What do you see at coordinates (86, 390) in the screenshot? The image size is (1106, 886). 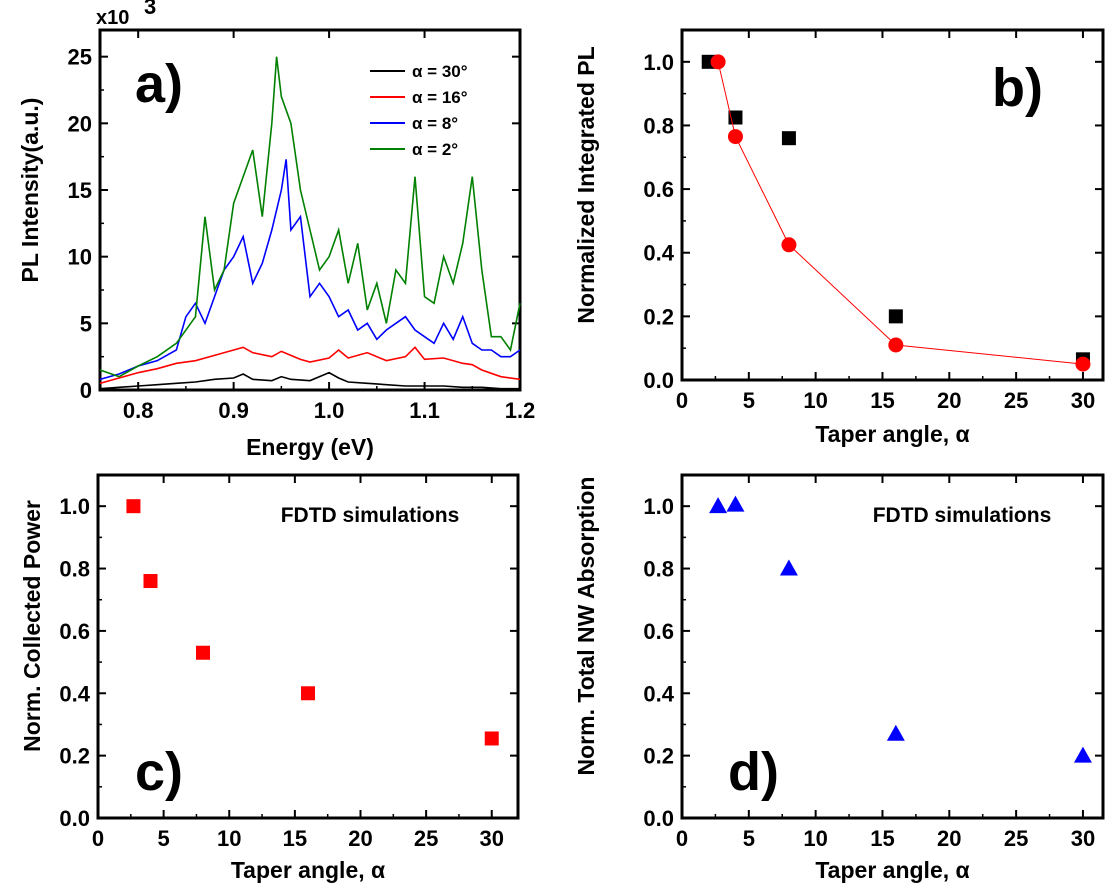 I see `y-tick-label: 0` at bounding box center [86, 390].